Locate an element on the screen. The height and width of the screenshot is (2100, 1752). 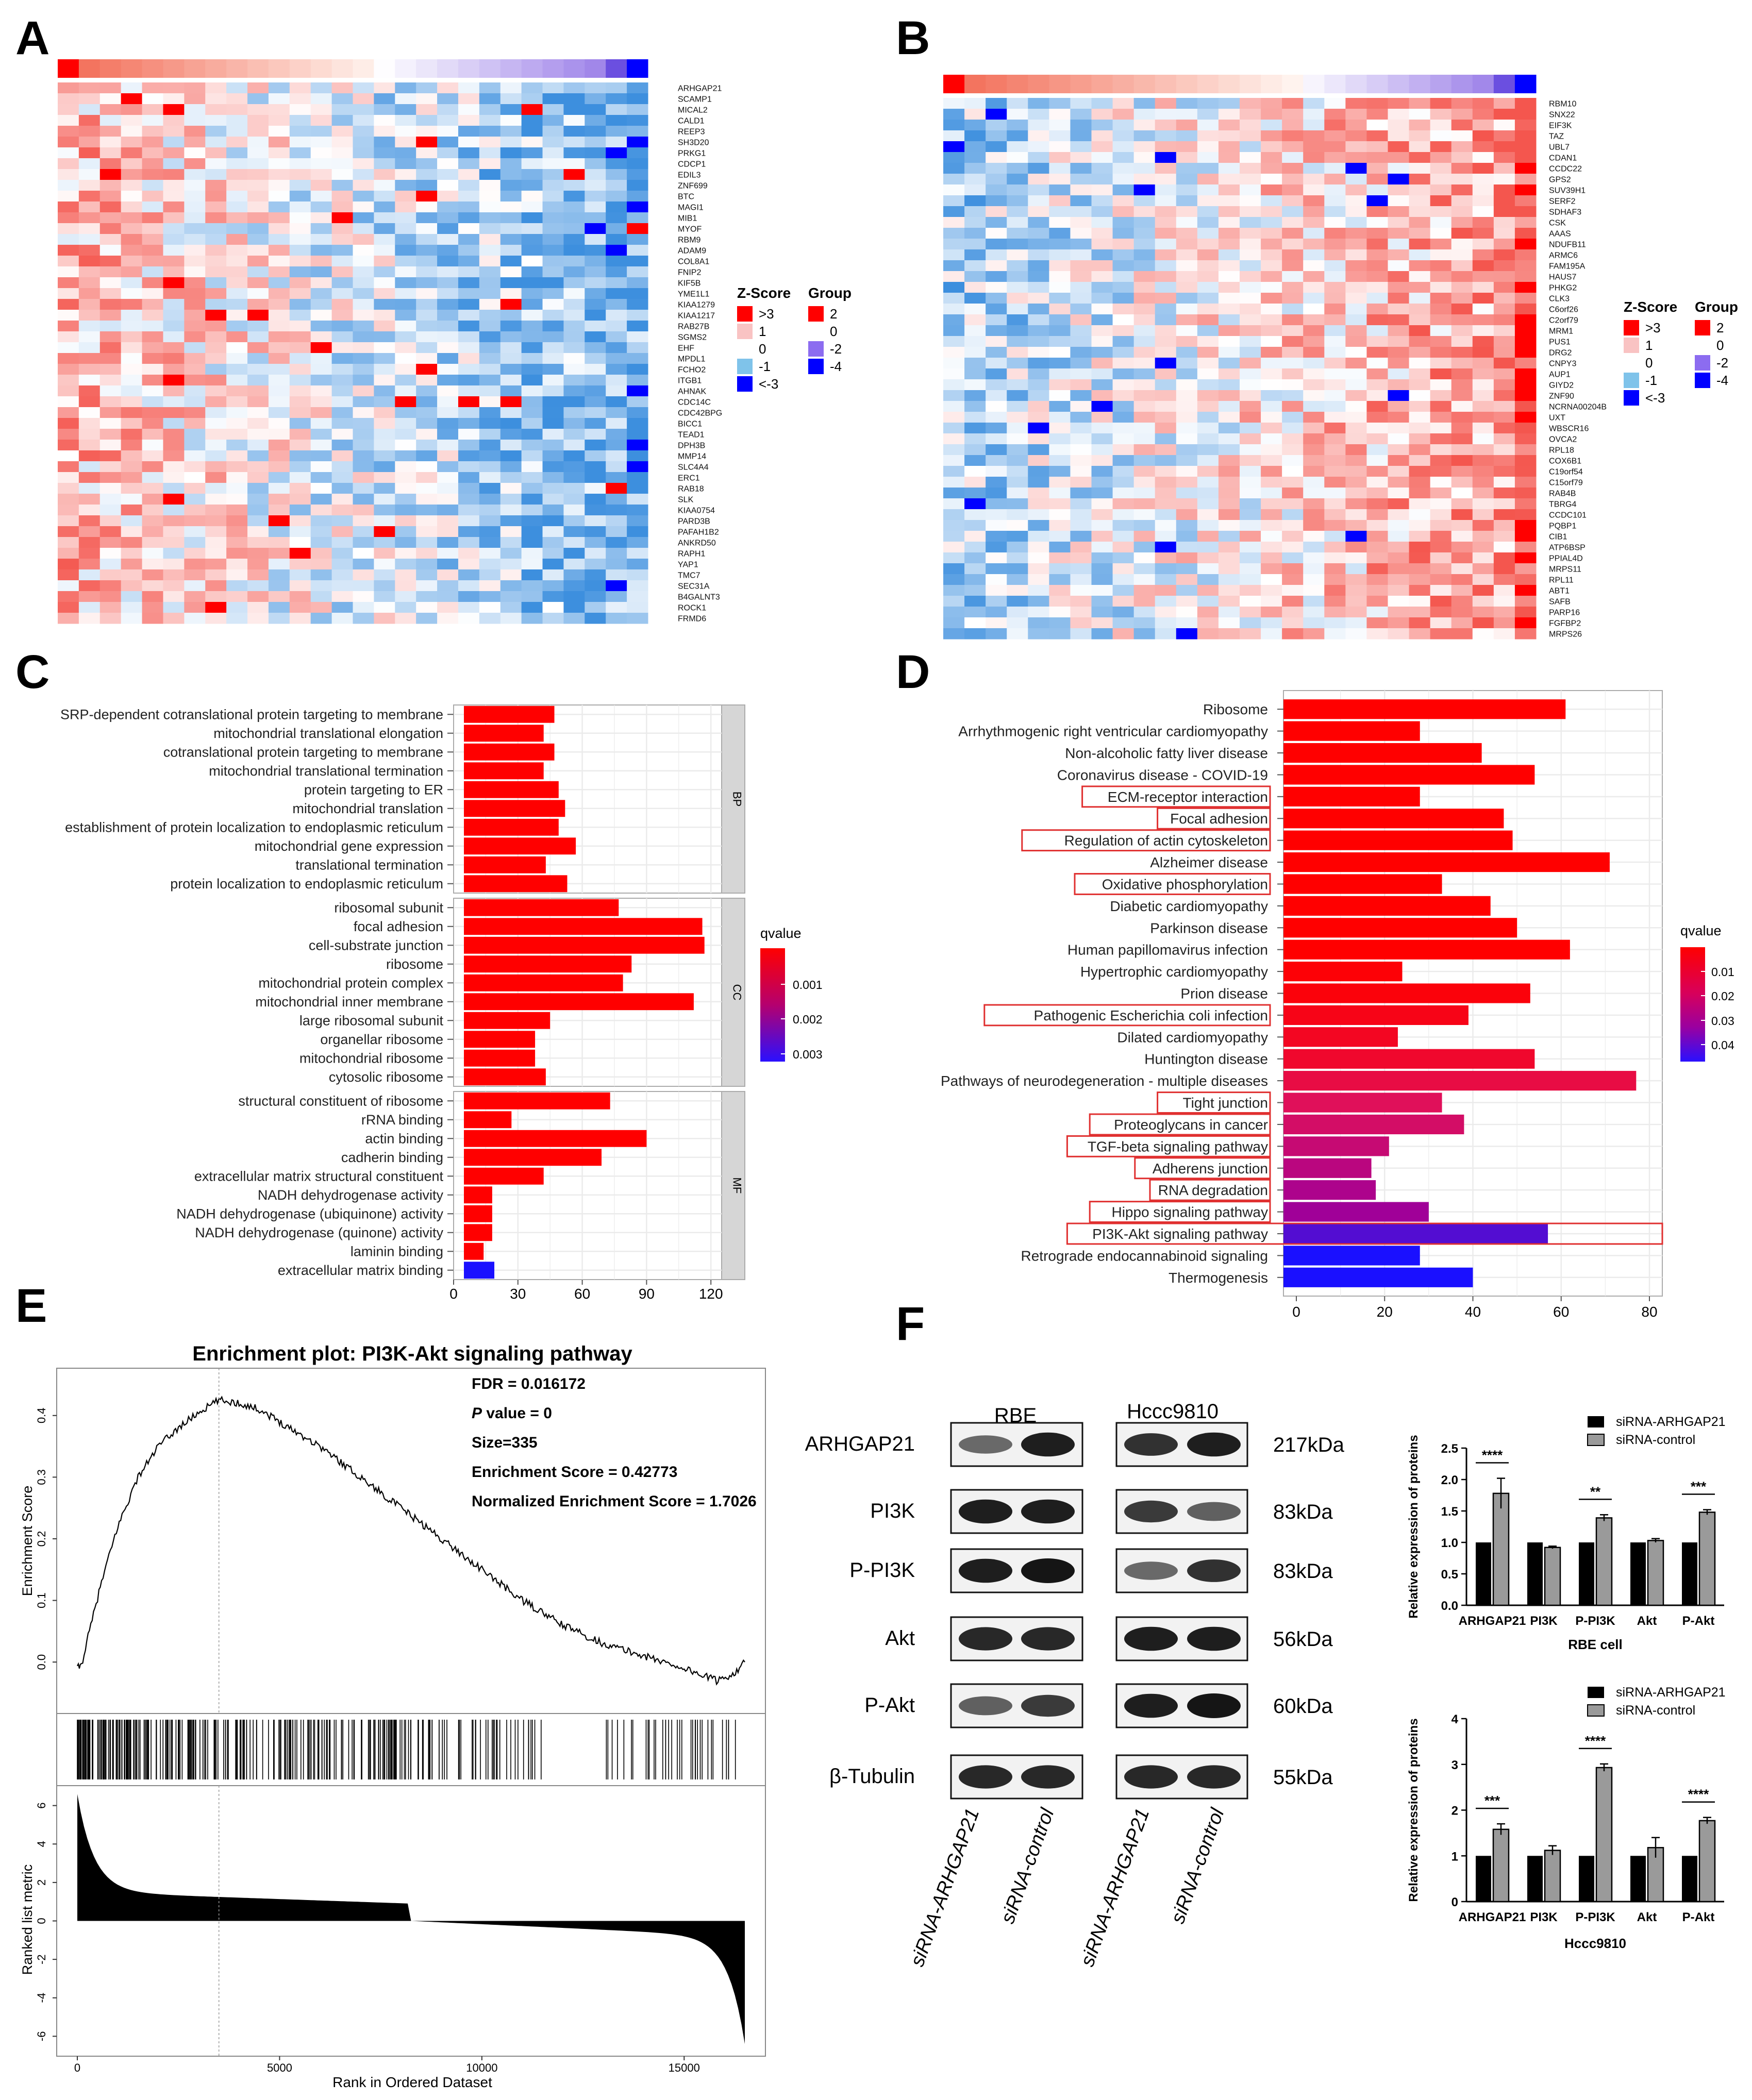
kegg-term-label: Huntington disease is located at coordinates (1206, 1059).